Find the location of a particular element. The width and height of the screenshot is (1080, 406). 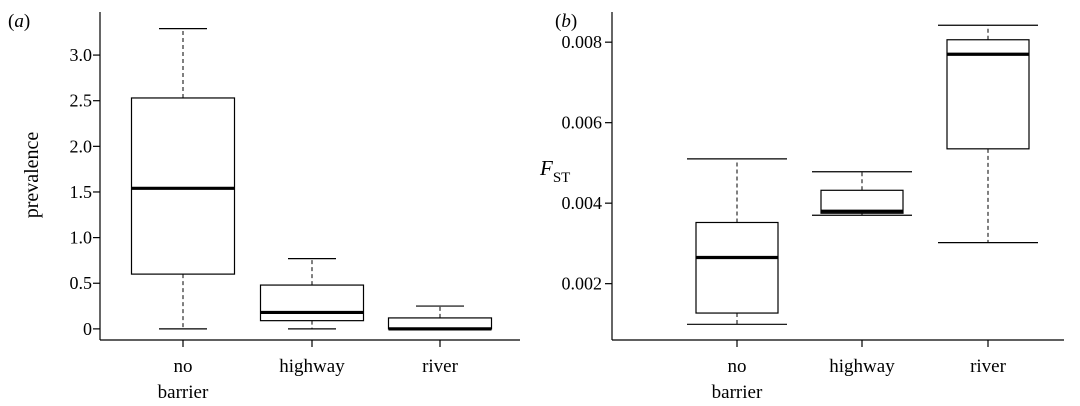

panel-b-x-labels: no barrier highway river is located at coordinates (859, 371).